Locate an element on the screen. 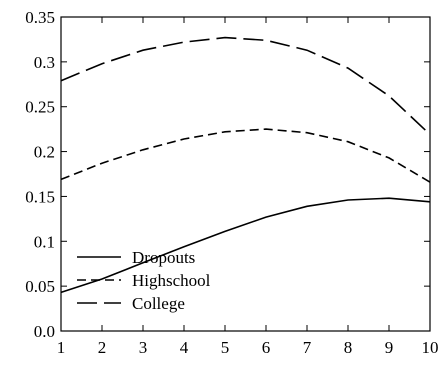  x-tick-label: 4 is located at coordinates (184, 347).